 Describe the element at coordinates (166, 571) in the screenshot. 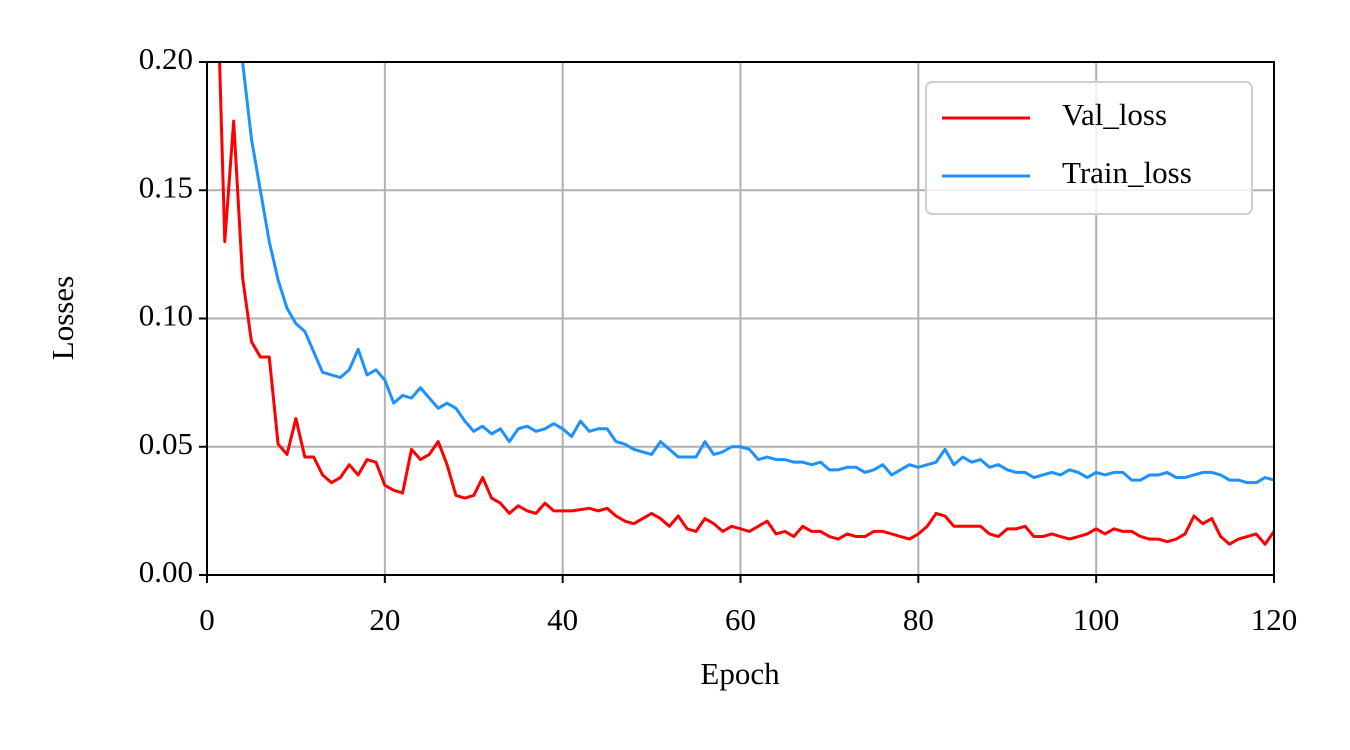

I see `y-tick-label: 0.00` at that location.